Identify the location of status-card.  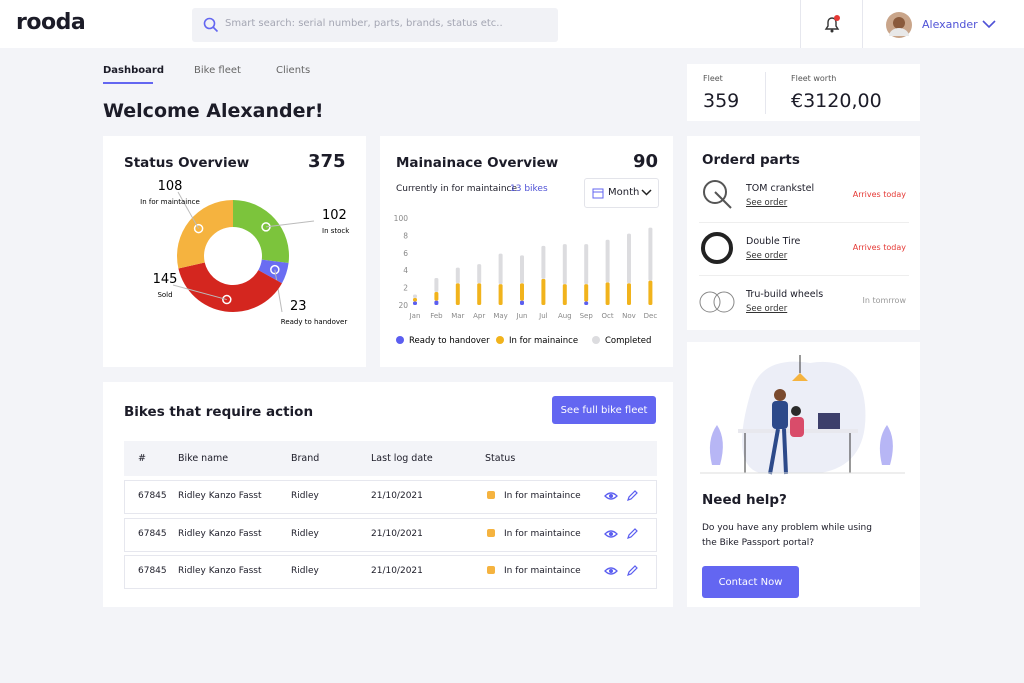
(234, 251).